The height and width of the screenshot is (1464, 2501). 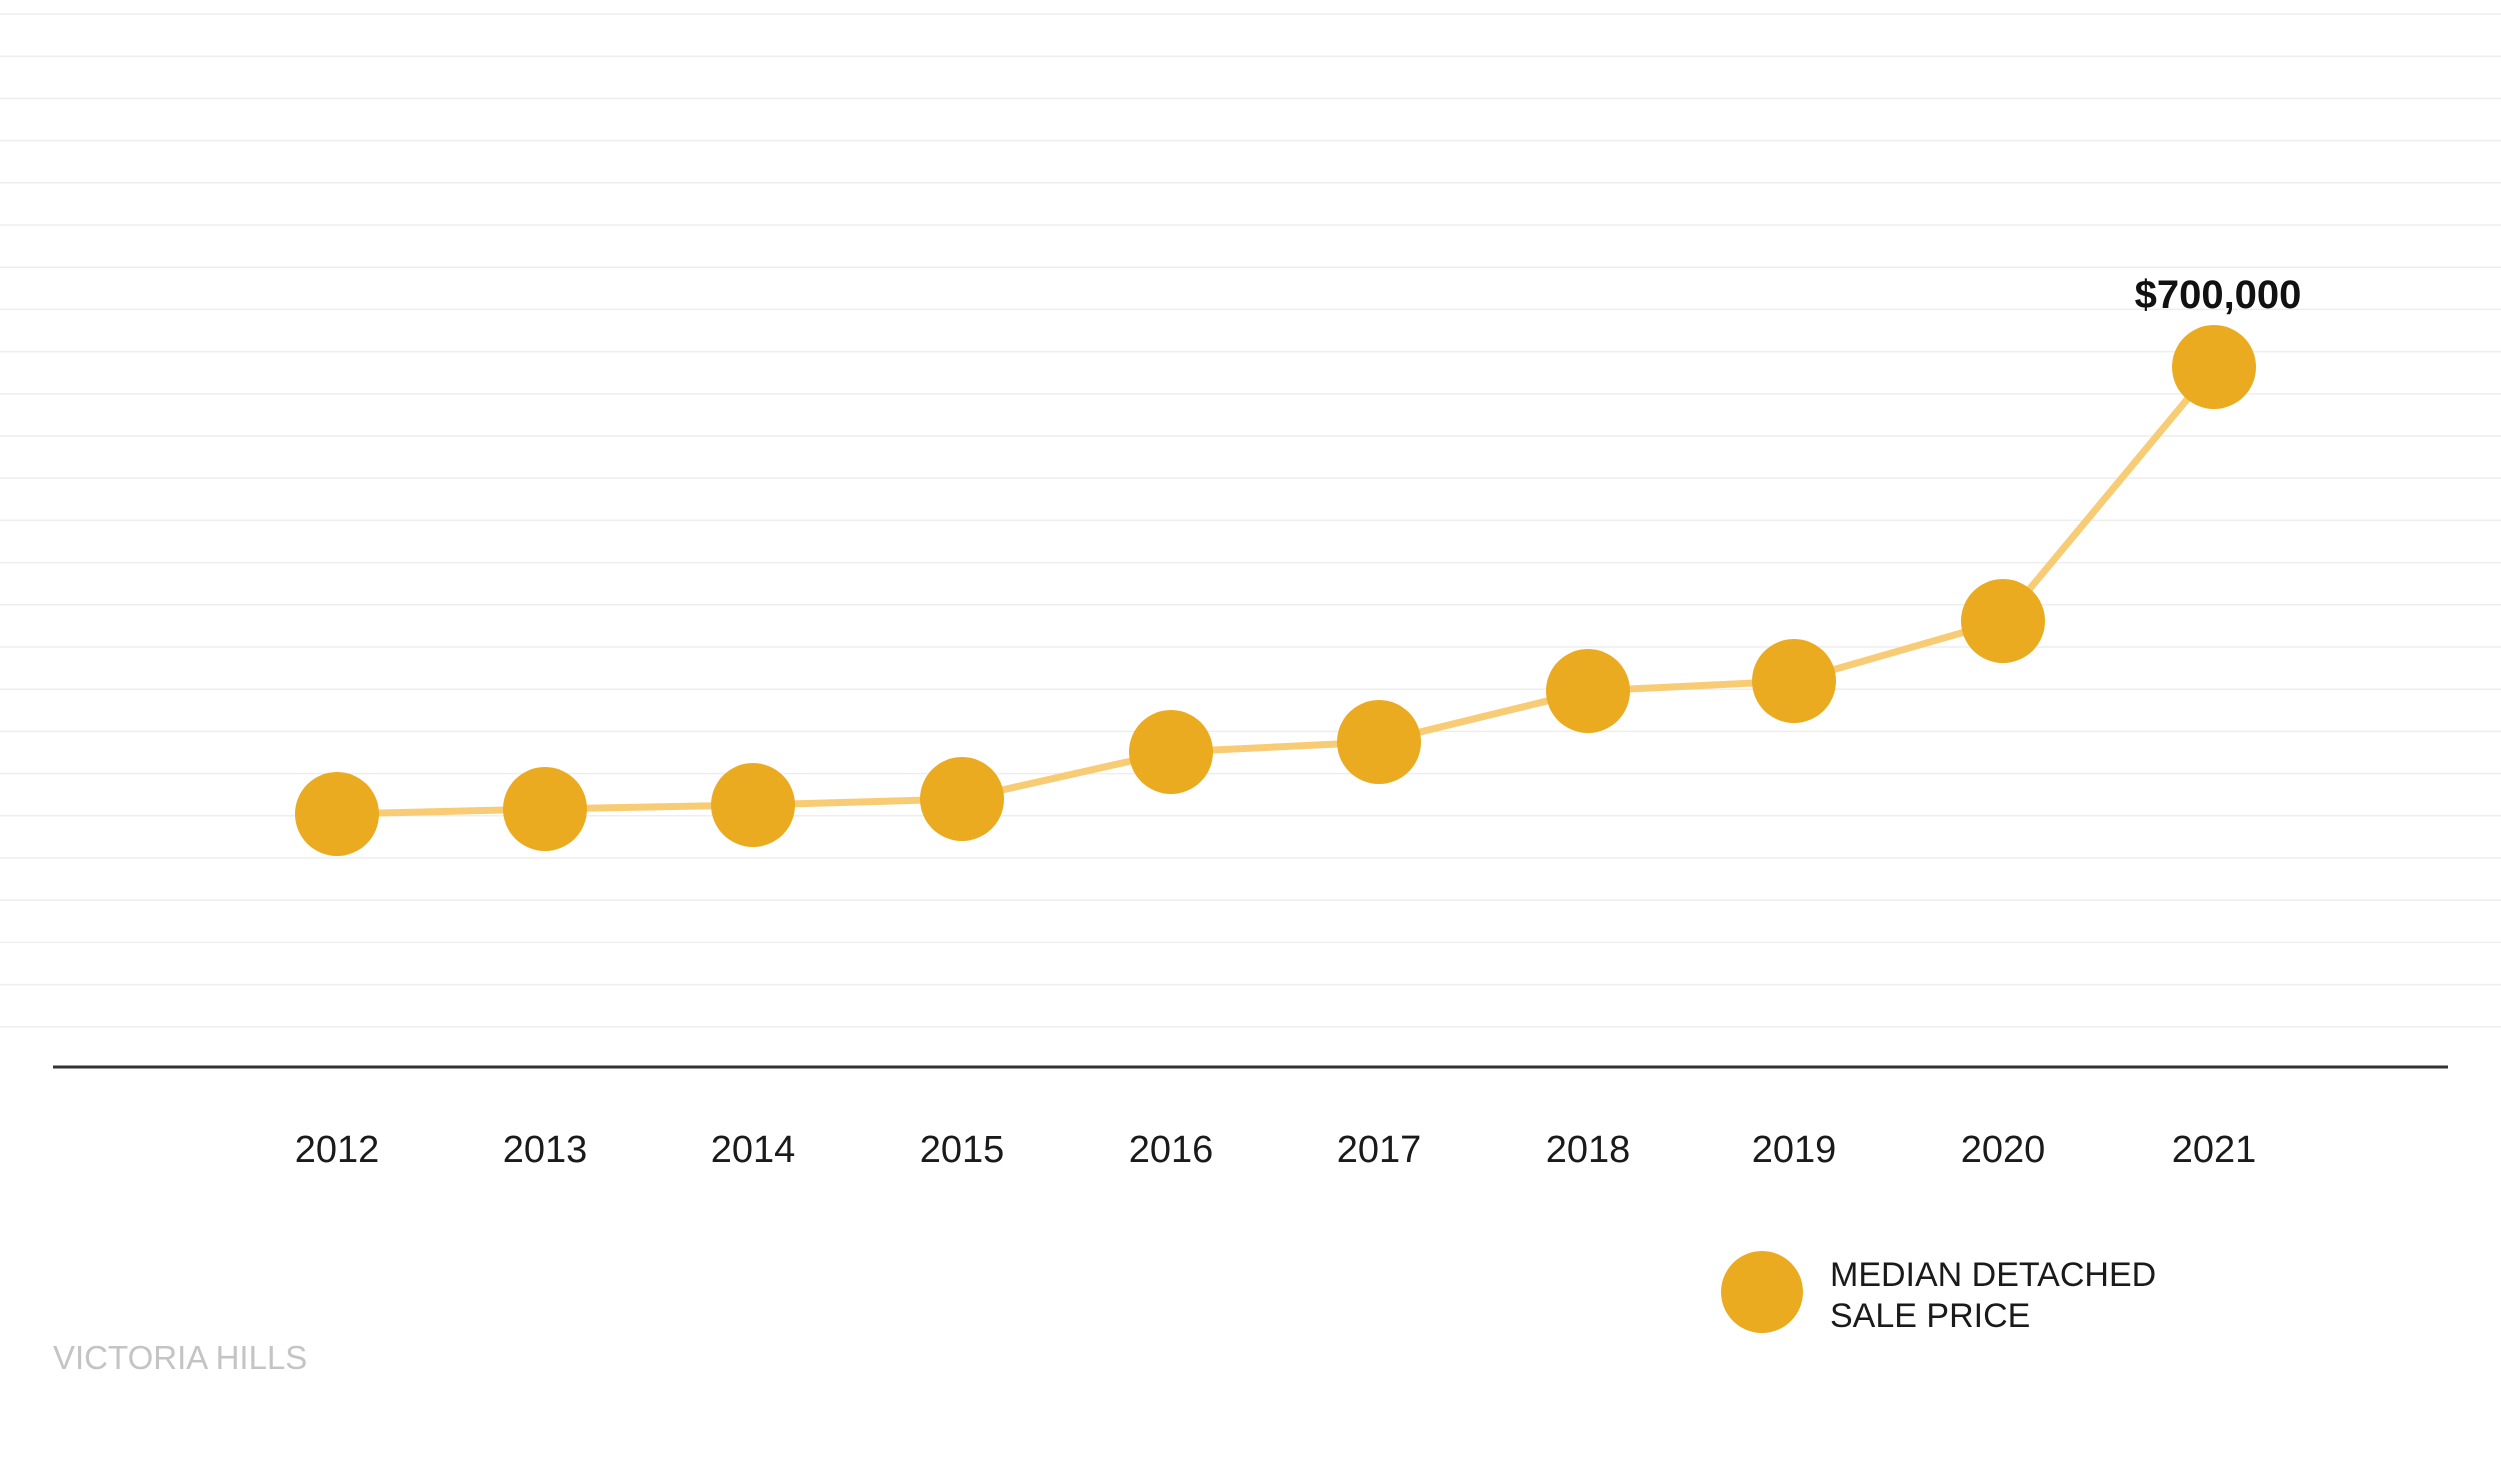 I want to click on x-tick-label: 2014, so click(x=753, y=1150).